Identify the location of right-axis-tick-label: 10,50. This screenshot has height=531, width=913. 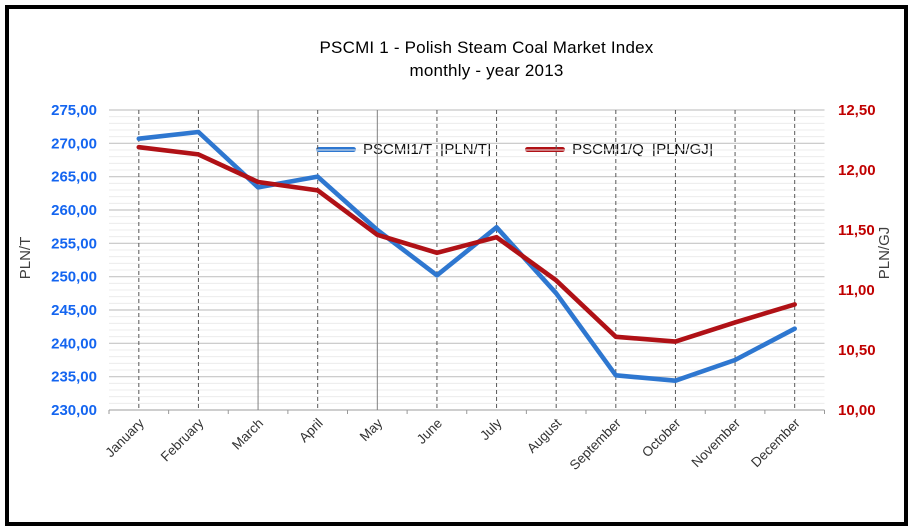
(857, 350).